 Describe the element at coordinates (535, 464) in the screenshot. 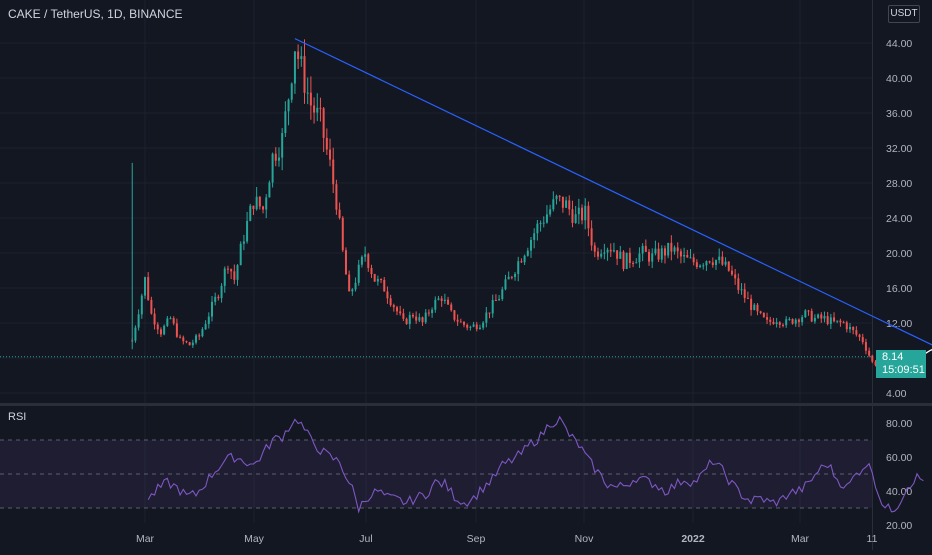

I see `rsi-line` at that location.